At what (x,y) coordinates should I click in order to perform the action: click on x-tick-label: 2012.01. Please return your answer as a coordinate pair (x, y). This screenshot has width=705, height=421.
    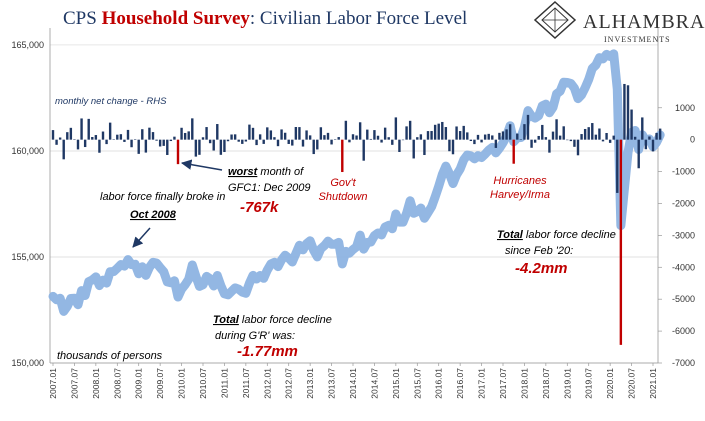
    Looking at the image, I should click on (267, 383).